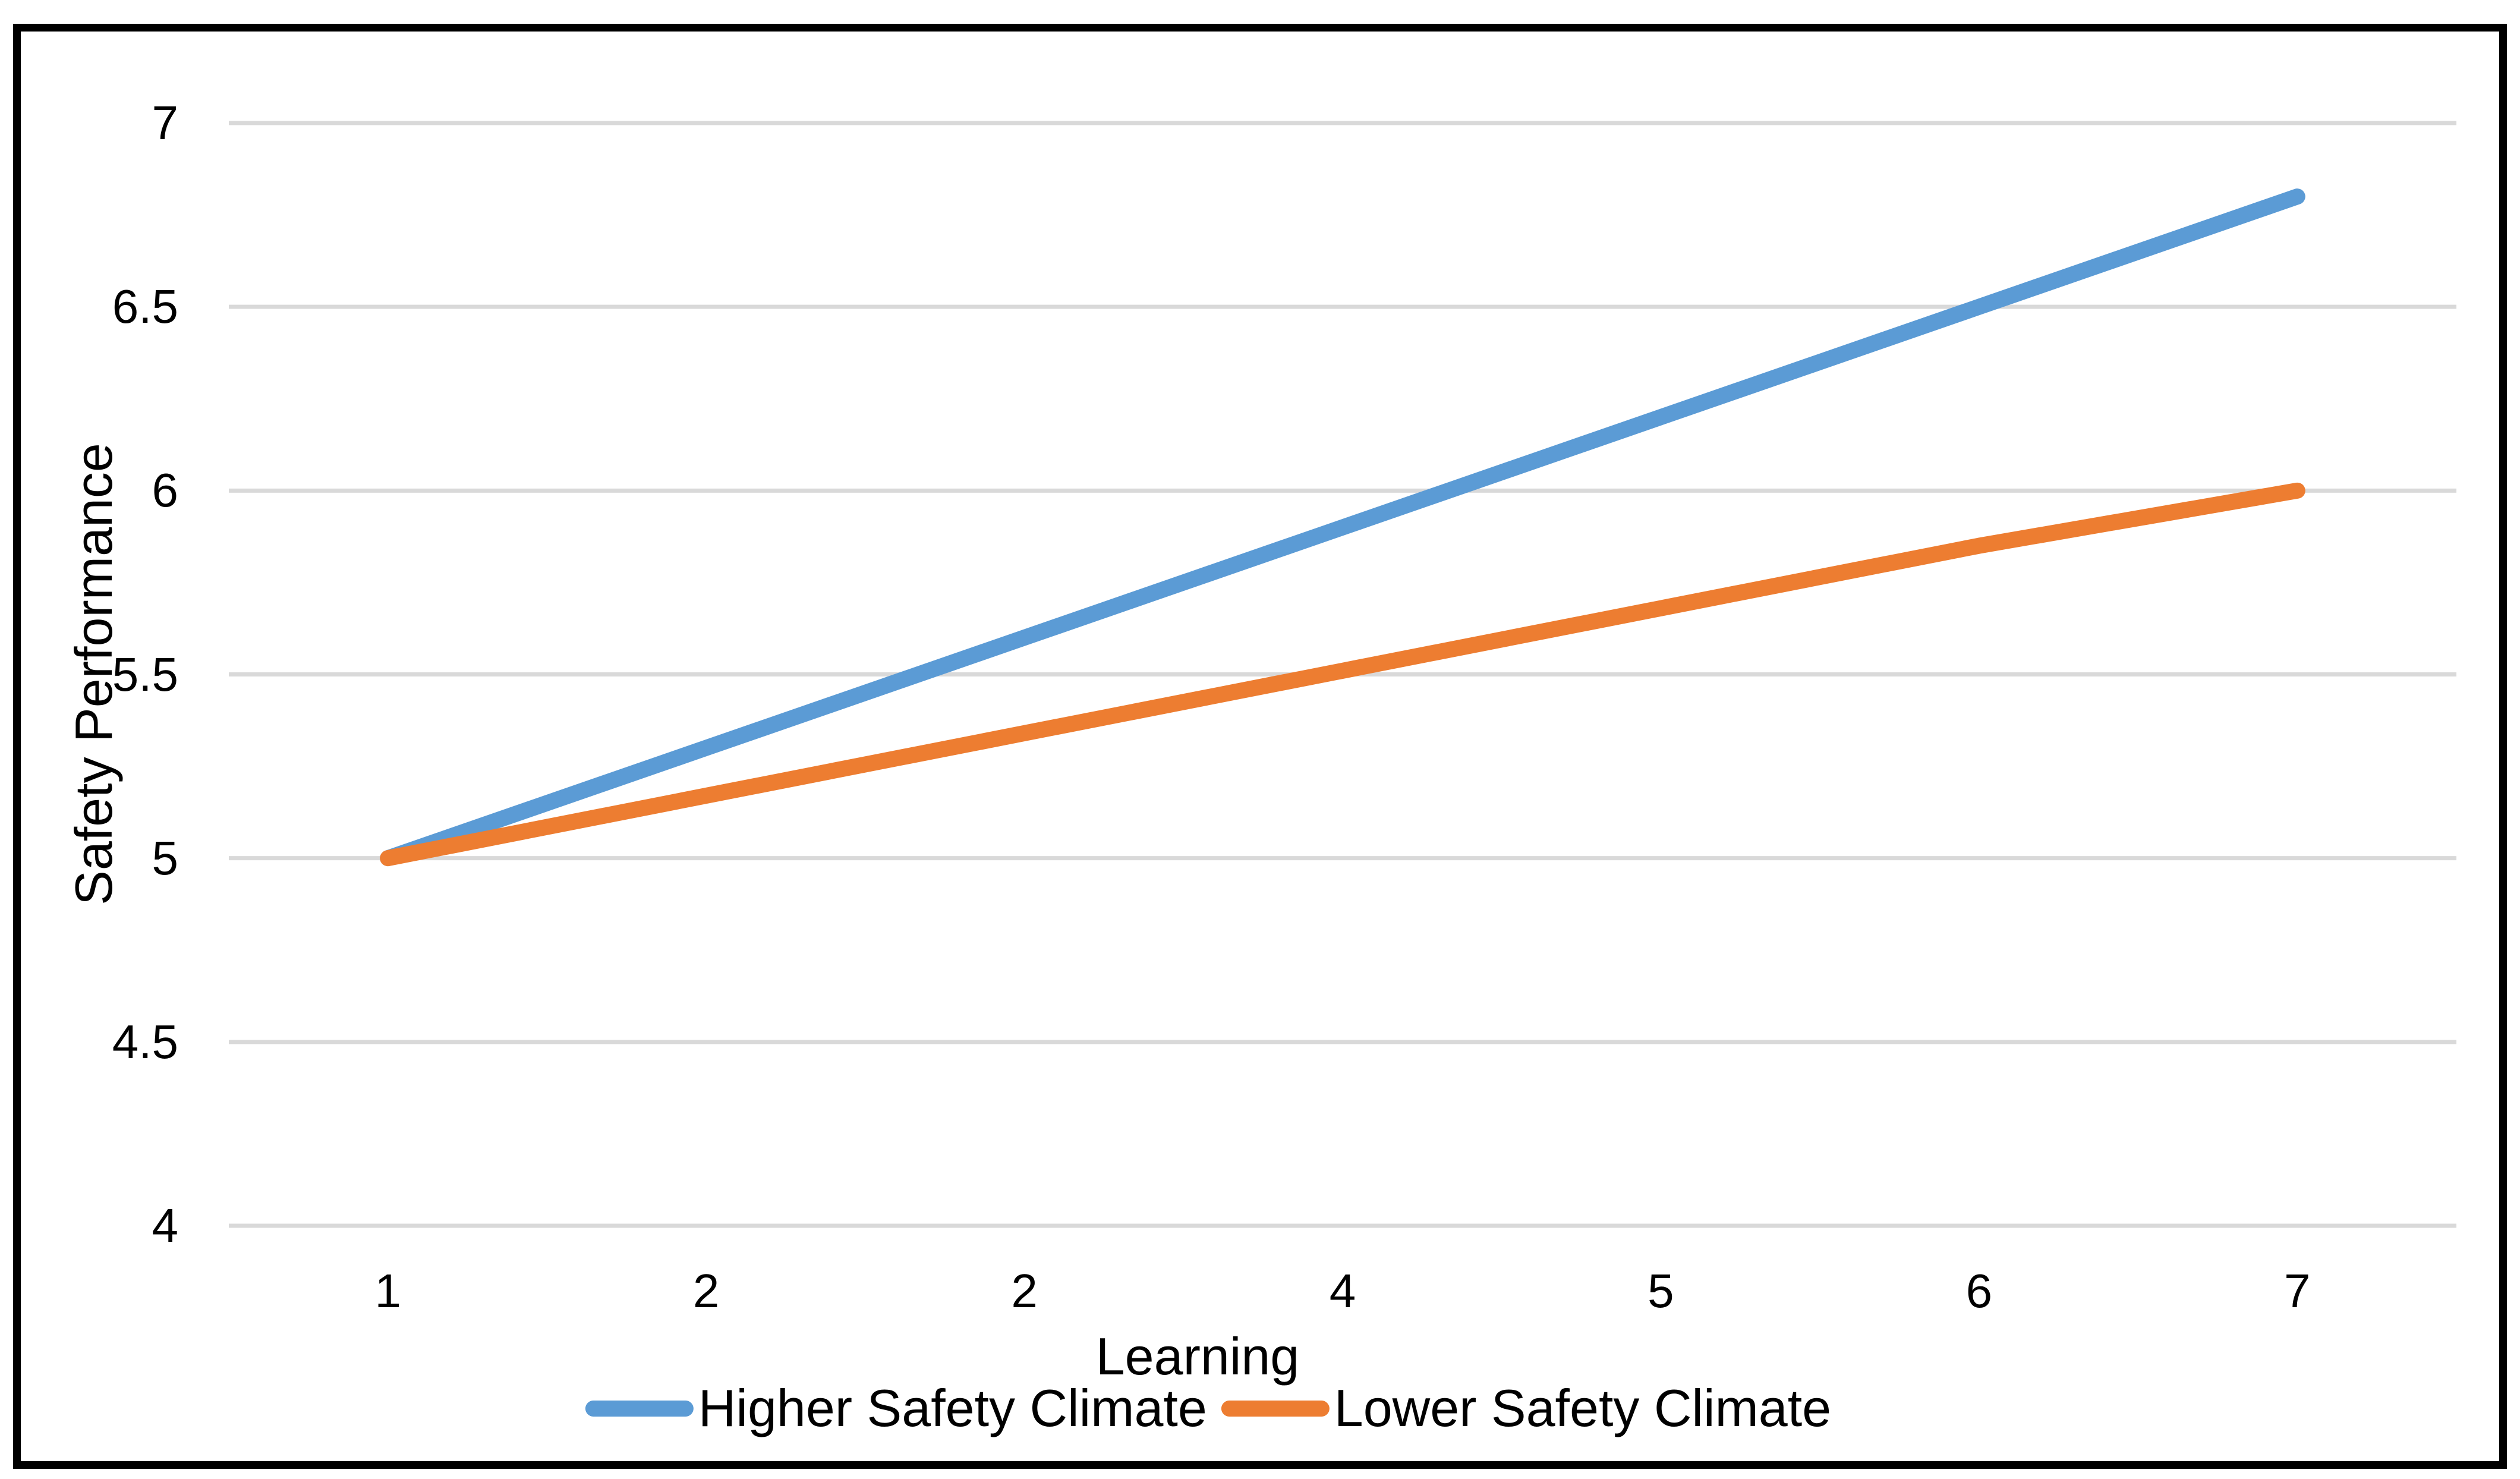 The image size is (2520, 1479). What do you see at coordinates (165, 122) in the screenshot?
I see `y-tick-label: 7` at bounding box center [165, 122].